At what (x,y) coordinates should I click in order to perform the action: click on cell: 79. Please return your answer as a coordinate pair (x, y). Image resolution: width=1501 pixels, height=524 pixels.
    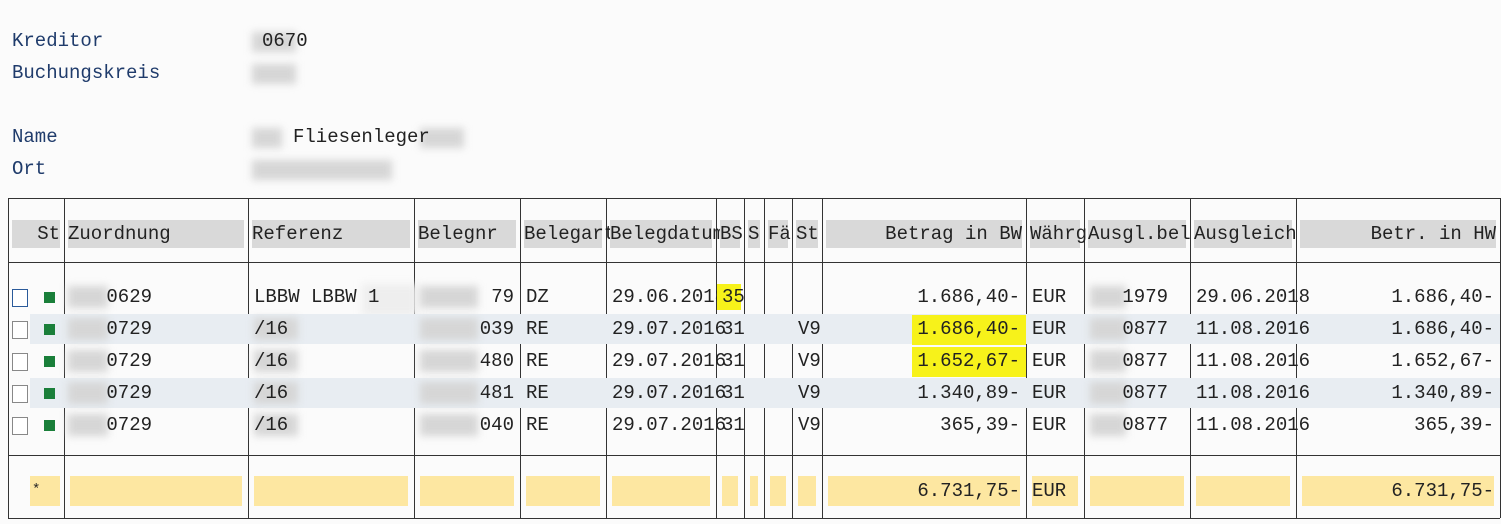
    Looking at the image, I should click on (502, 297).